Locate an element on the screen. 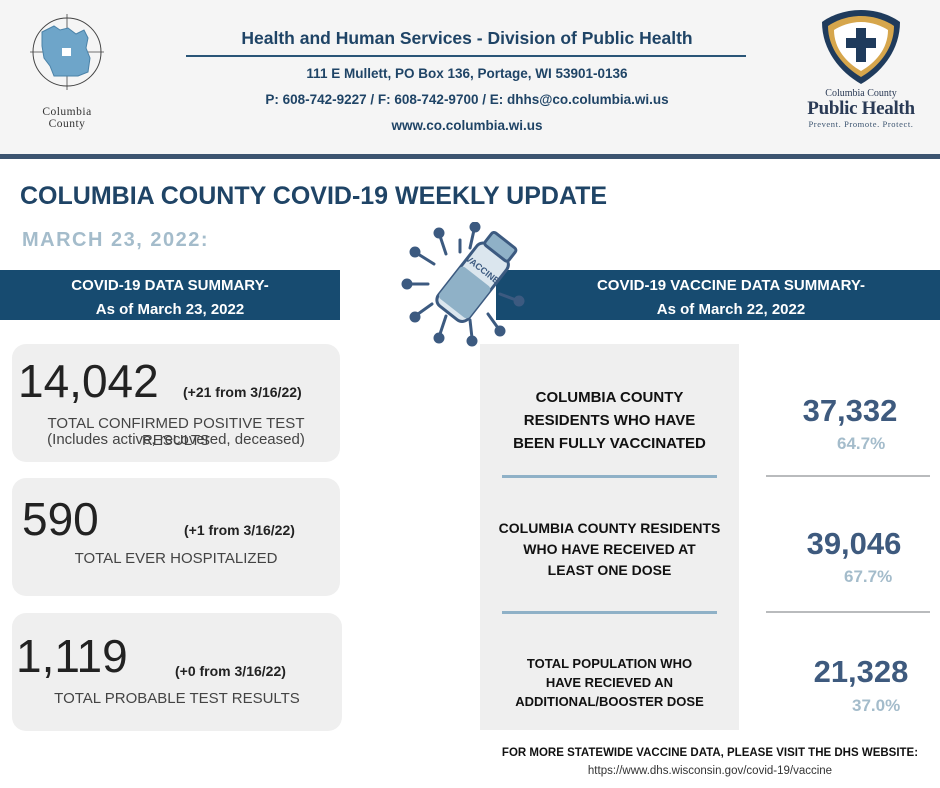  booster-value: 21,328 is located at coordinates (861, 671).